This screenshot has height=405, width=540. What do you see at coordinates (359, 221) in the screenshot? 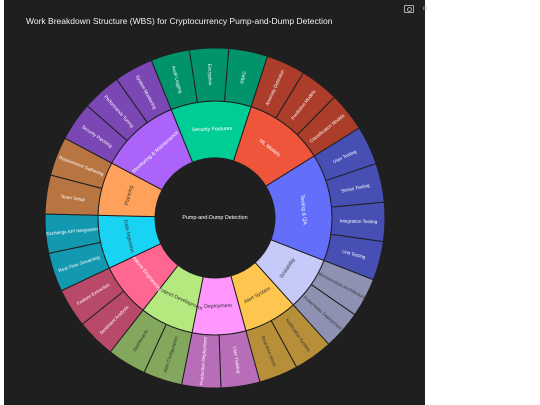
I see `sunburst-label-integration-testing: Integration Testing` at bounding box center [359, 221].